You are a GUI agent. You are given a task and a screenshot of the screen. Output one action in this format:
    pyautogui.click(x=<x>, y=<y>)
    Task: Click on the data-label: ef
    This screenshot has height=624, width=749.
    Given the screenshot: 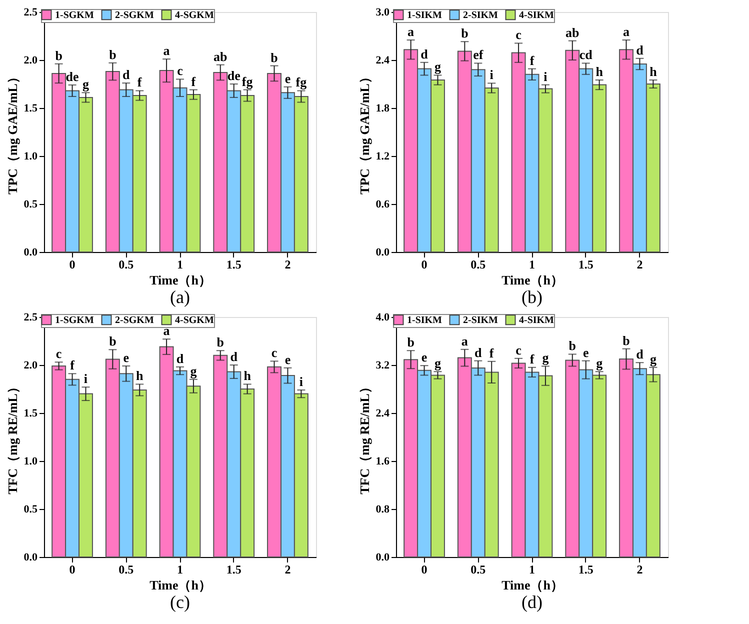 What is the action you would take?
    pyautogui.click(x=478, y=54)
    